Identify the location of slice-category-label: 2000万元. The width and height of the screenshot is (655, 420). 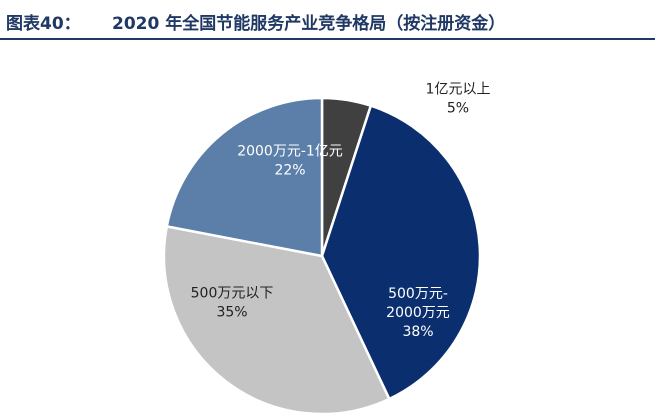
(418, 313).